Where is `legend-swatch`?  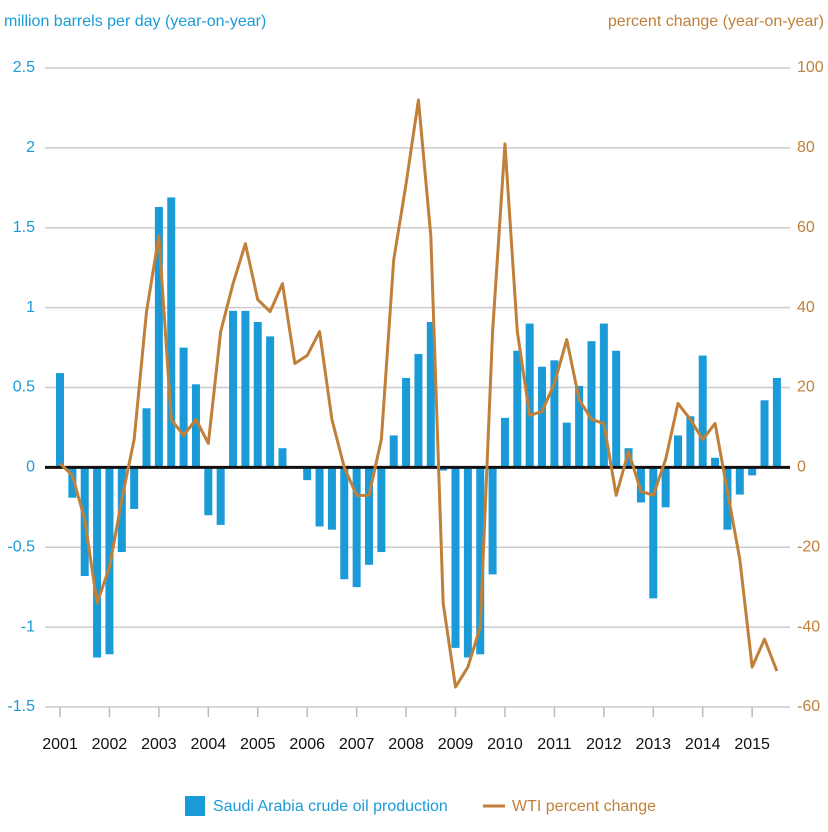 legend-swatch is located at coordinates (195, 806).